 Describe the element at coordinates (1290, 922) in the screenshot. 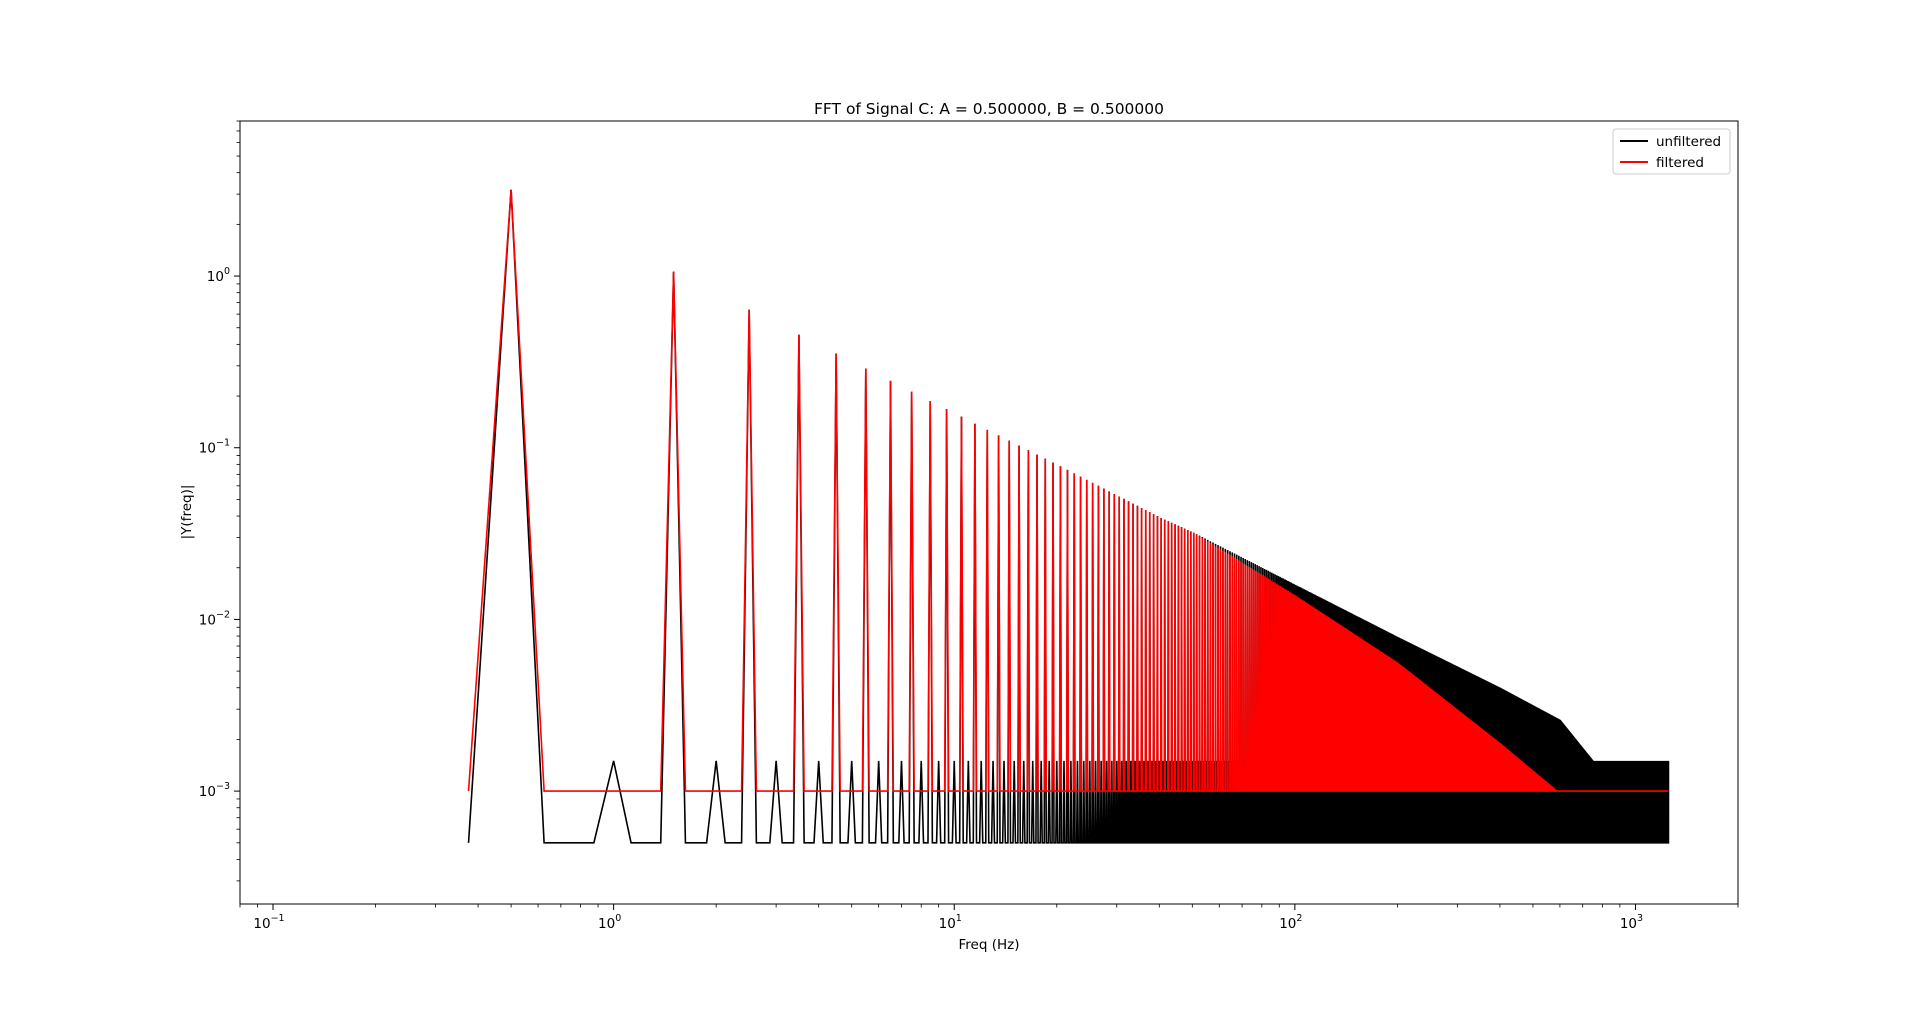

I see `x-tick-label: 10²` at that location.